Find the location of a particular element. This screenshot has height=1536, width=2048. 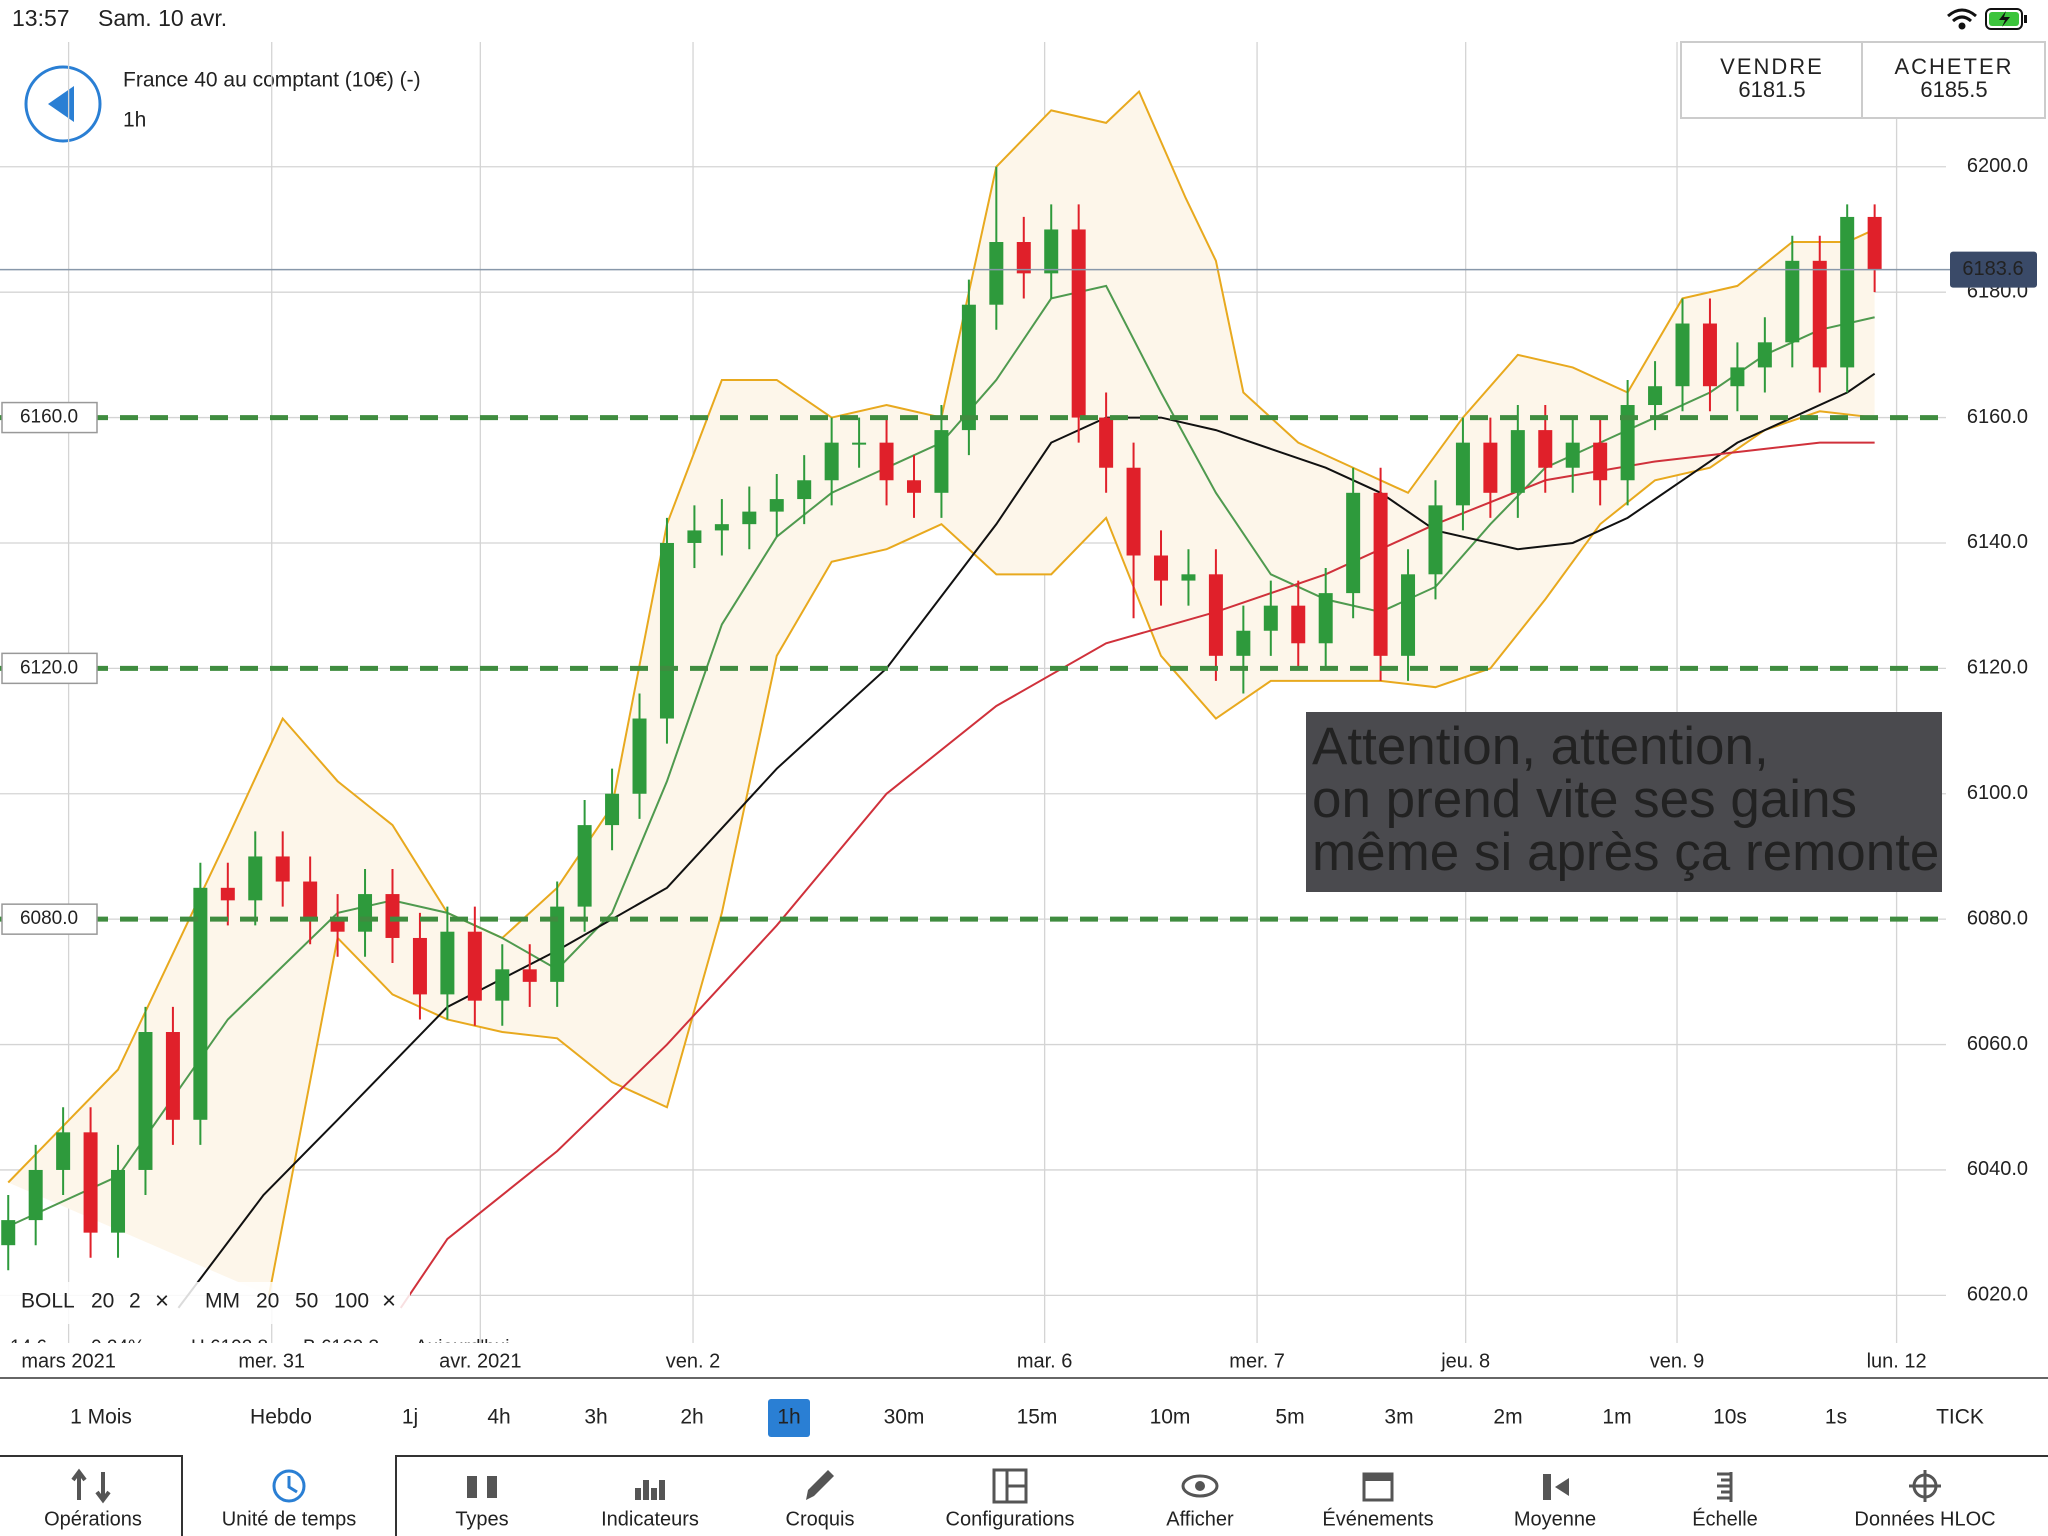

toolbar-button: Configurations is located at coordinates (1010, 1519).